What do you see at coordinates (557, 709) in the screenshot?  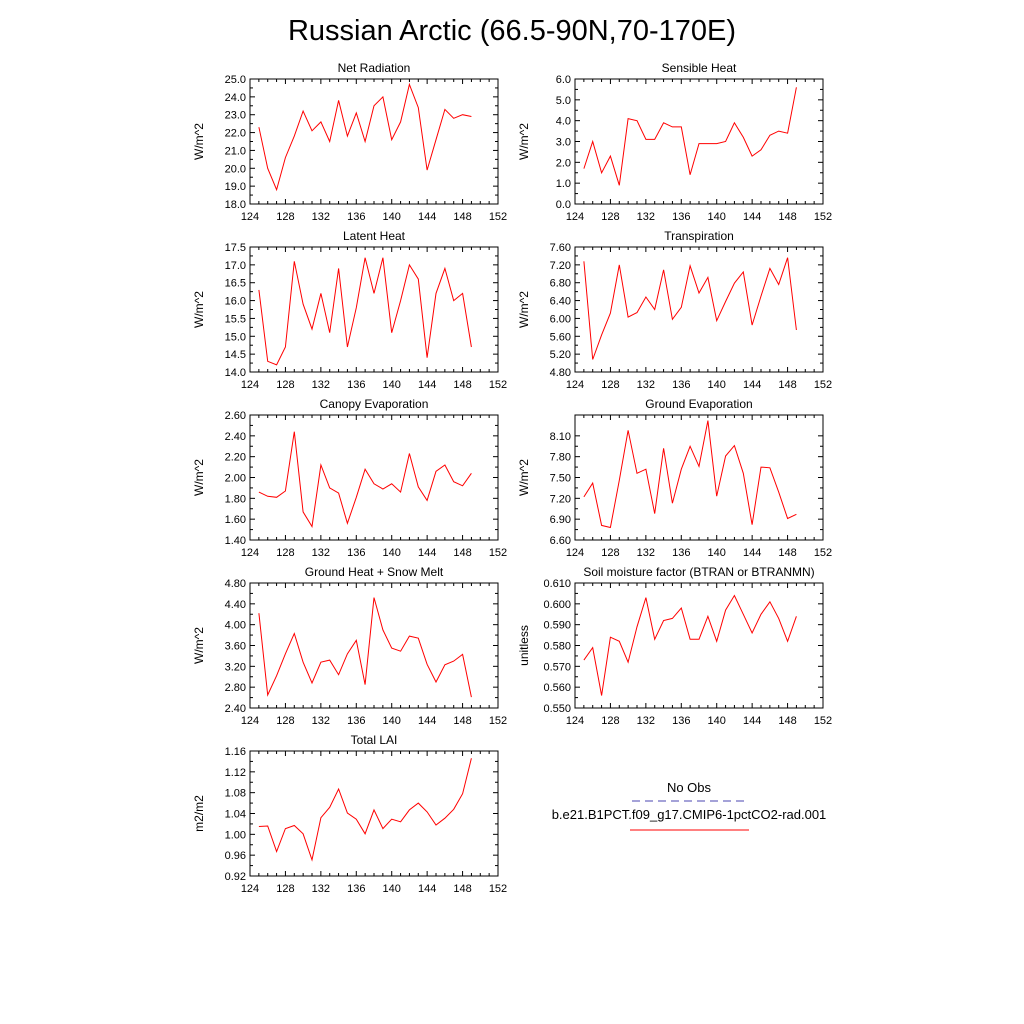 I see `y-tick-label: 0.550` at bounding box center [557, 709].